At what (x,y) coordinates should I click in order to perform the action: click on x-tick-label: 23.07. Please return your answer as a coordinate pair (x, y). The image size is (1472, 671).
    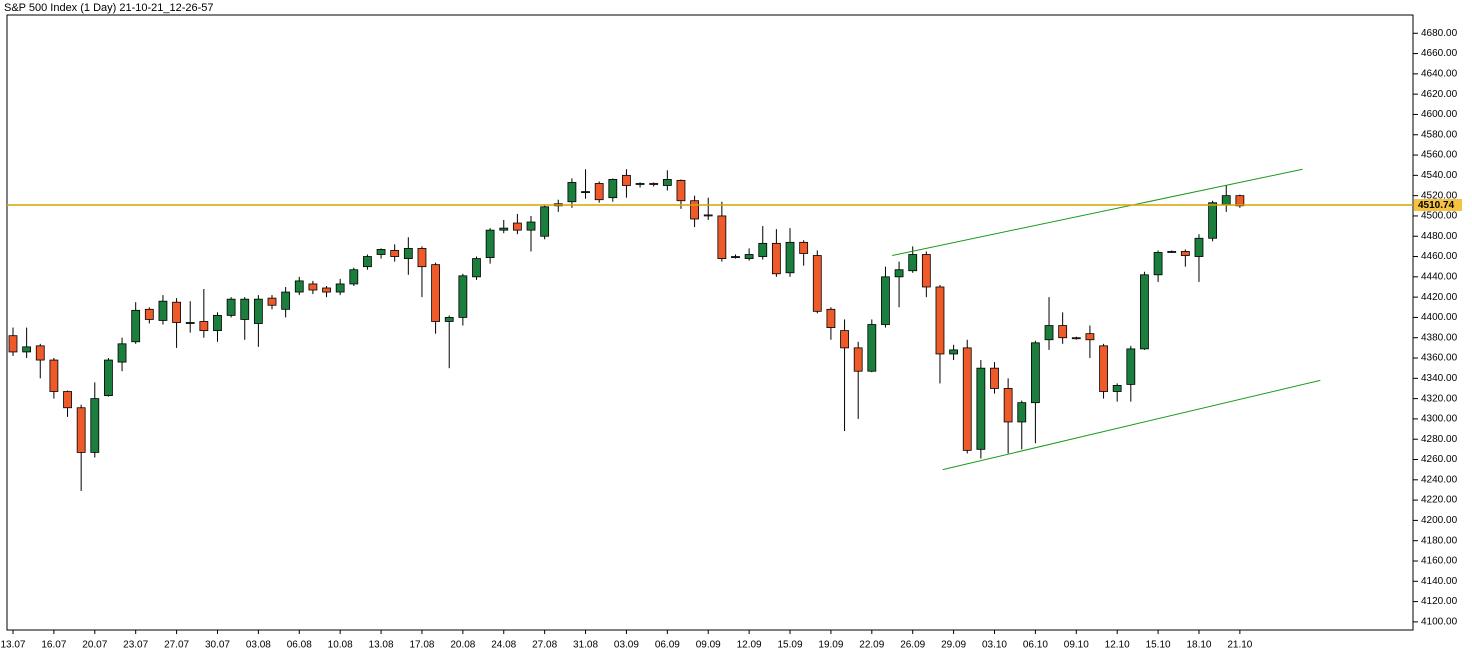
    Looking at the image, I should click on (135, 645).